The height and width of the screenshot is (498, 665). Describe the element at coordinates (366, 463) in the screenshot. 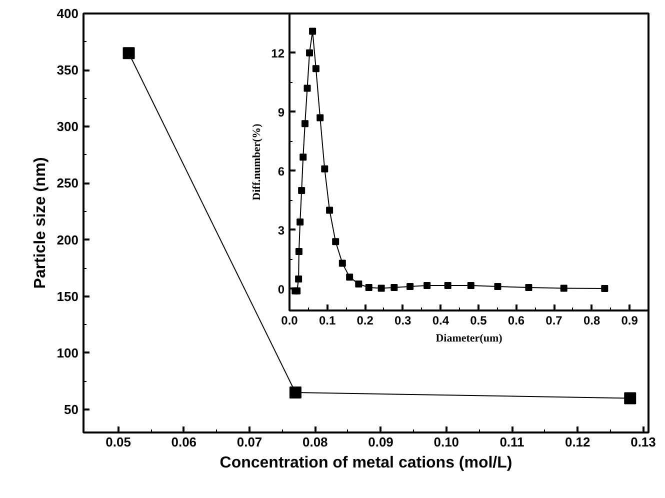

I see `x-axis-title: Concentration of metal cations (mol/L)` at that location.